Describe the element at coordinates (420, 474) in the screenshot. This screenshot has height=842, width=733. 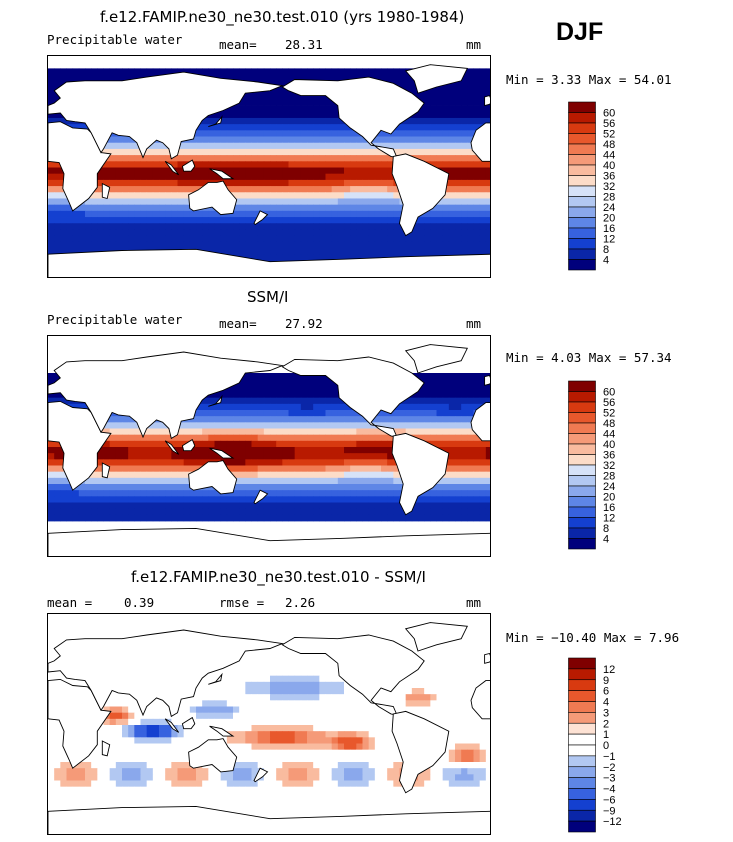
I see `land-south-america` at that location.